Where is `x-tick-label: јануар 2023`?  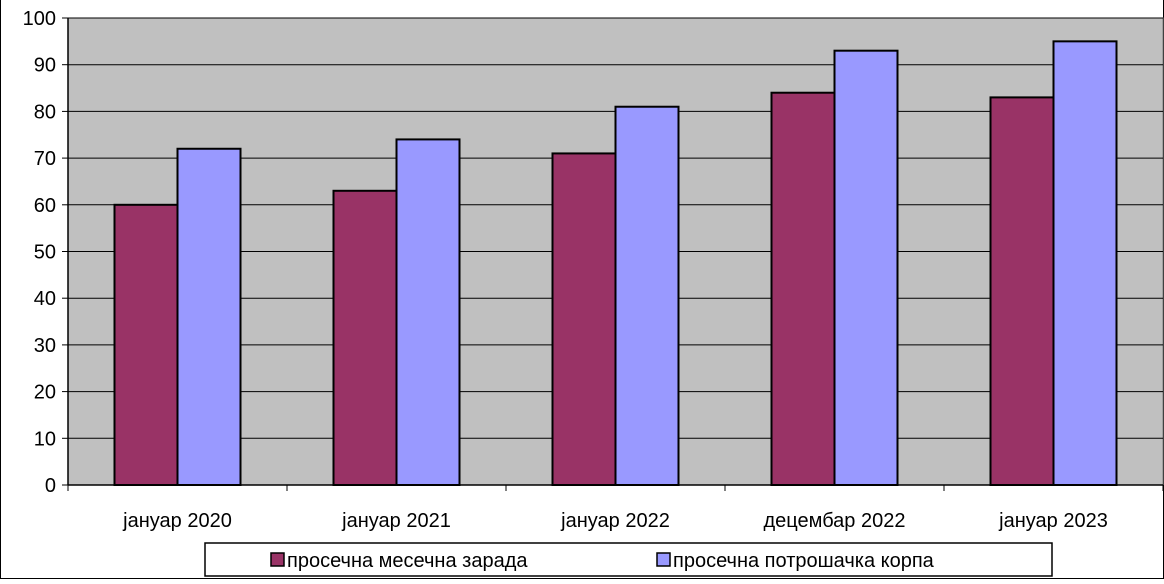 x-tick-label: јануар 2023 is located at coordinates (1053, 521).